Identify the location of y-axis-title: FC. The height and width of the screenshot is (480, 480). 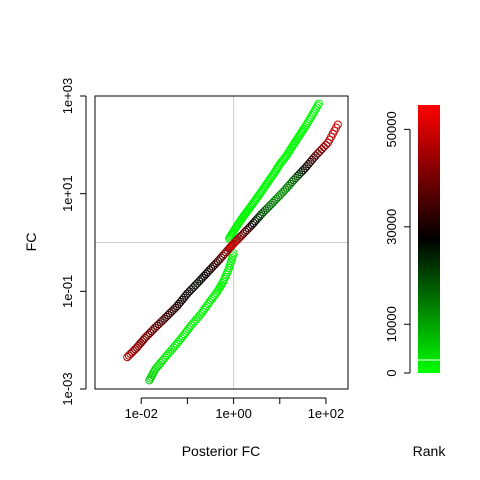
(31, 242).